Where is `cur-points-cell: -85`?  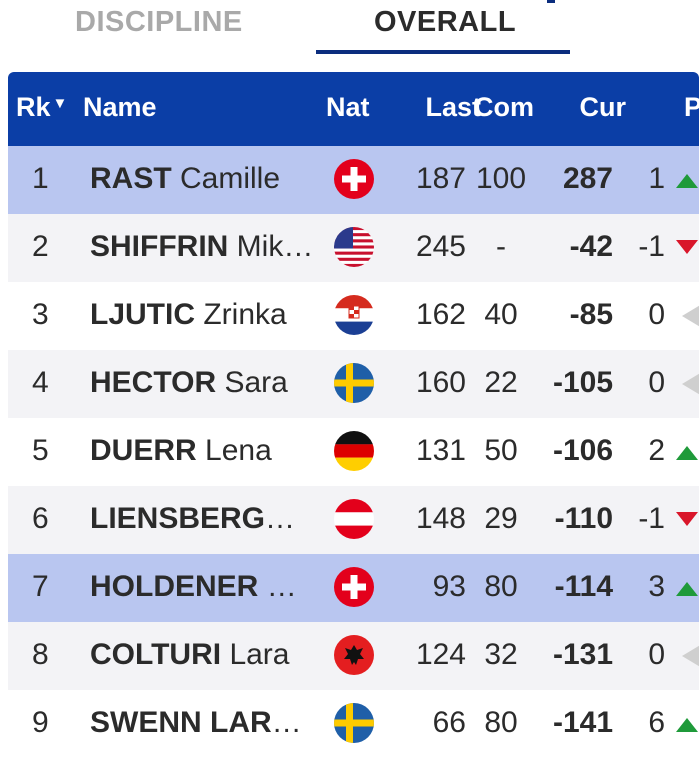 cur-points-cell: -85 is located at coordinates (591, 314).